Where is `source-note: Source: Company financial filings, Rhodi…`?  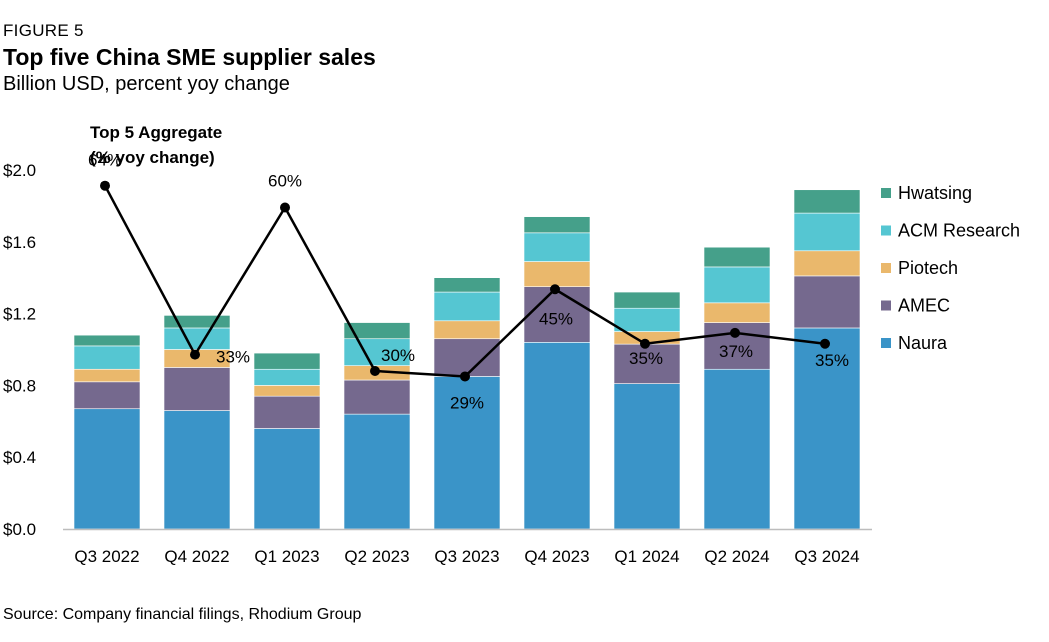
source-note: Source: Company financial filings, Rhodi… is located at coordinates (182, 614).